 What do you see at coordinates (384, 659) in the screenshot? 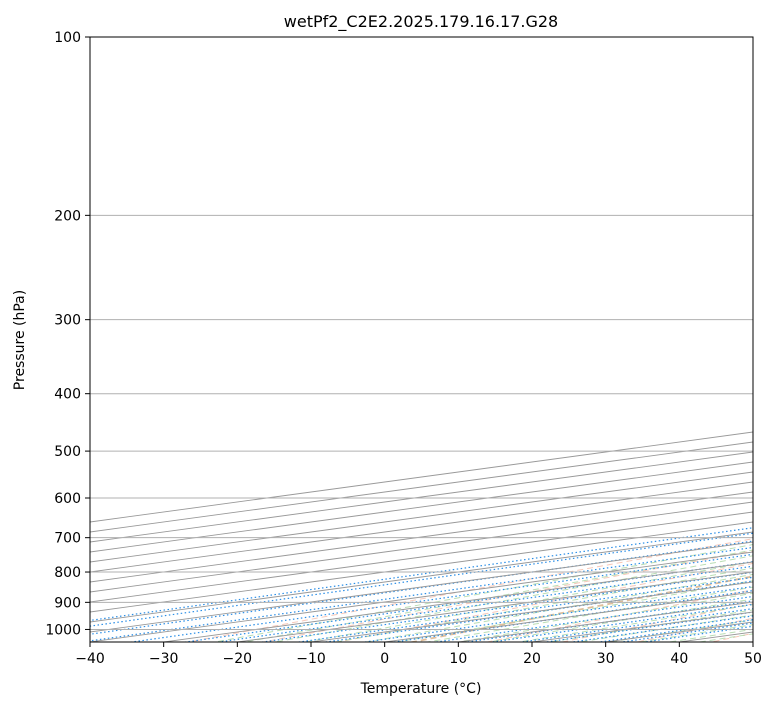
I see `x-tick-label: 0` at bounding box center [384, 659].